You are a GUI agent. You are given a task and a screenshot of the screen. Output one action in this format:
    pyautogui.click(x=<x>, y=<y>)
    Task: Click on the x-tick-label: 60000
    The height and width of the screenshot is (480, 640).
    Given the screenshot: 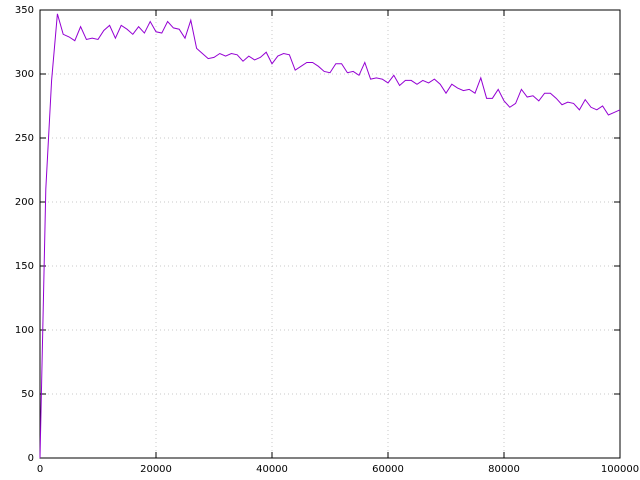 What is the action you would take?
    pyautogui.click(x=388, y=469)
    